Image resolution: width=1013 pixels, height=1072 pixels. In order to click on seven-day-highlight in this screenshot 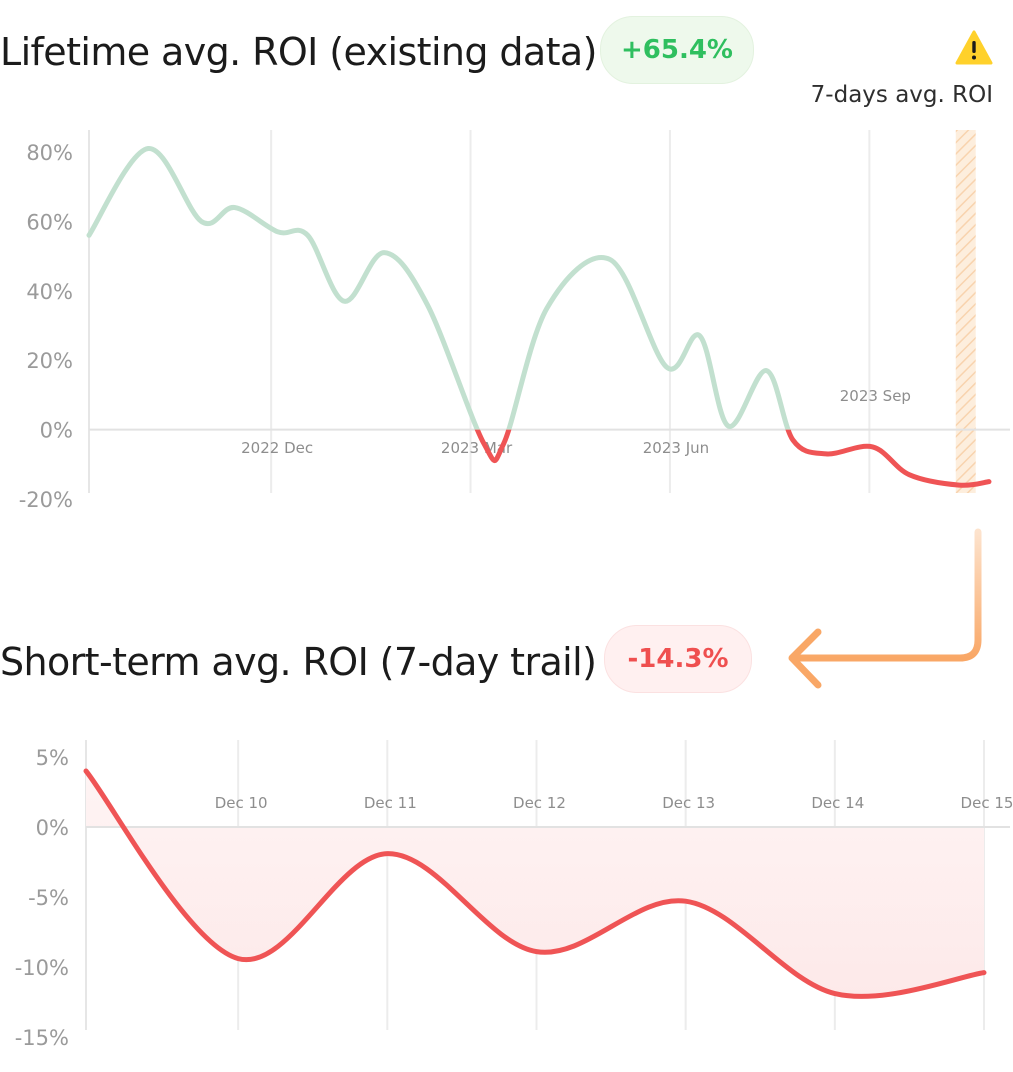, I will do `click(965, 311)`.